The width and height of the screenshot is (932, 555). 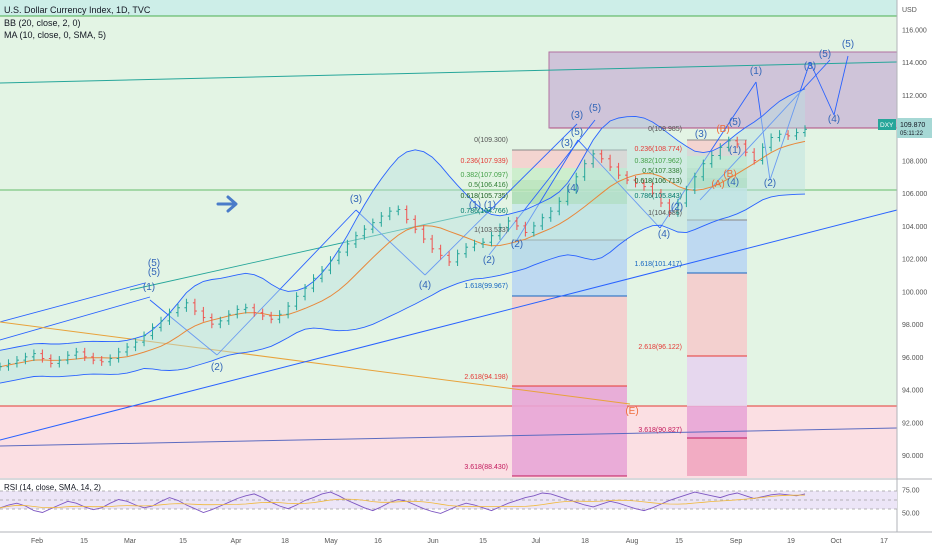 I want to click on y-tick-label: 96.000, so click(x=913, y=358).